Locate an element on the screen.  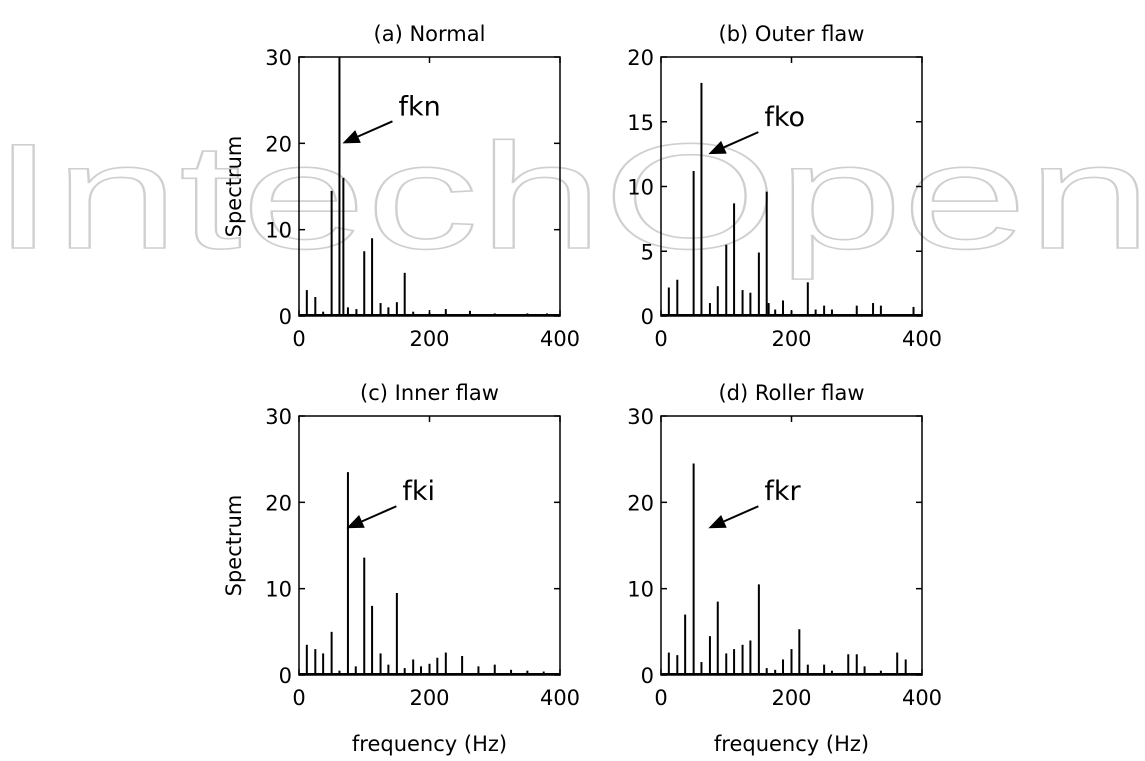
annotation-label: fkn is located at coordinates (419, 106).